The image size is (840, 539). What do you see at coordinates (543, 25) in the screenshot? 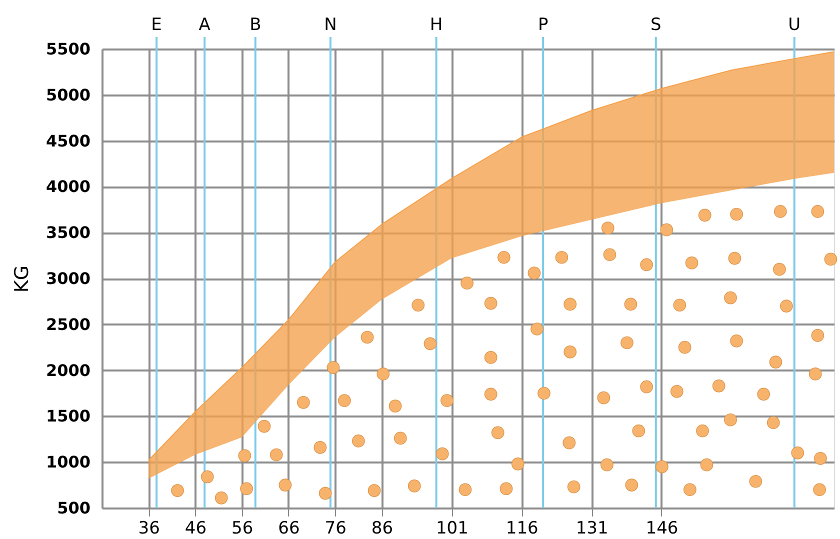
I see `ref-line-label: P` at bounding box center [543, 25].